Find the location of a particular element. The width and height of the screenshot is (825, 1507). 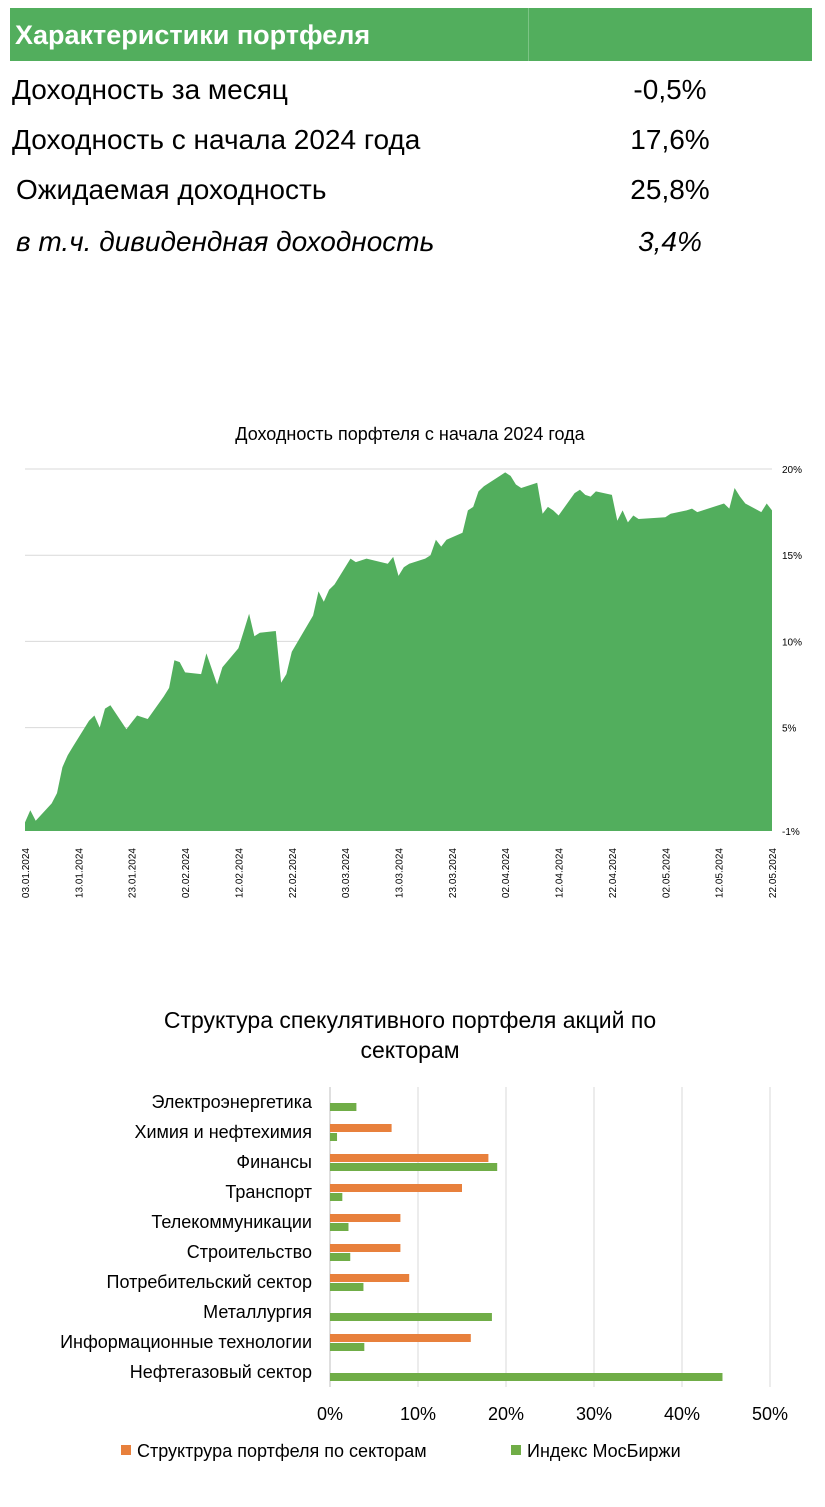

area-y-tick-label: 15% is located at coordinates (792, 556).